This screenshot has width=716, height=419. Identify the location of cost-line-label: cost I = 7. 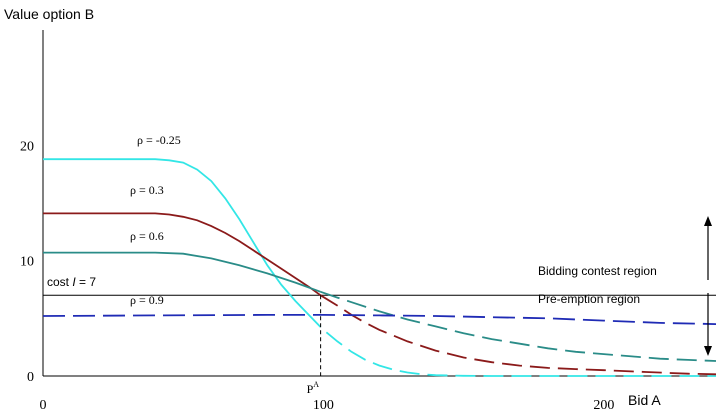
(71, 282).